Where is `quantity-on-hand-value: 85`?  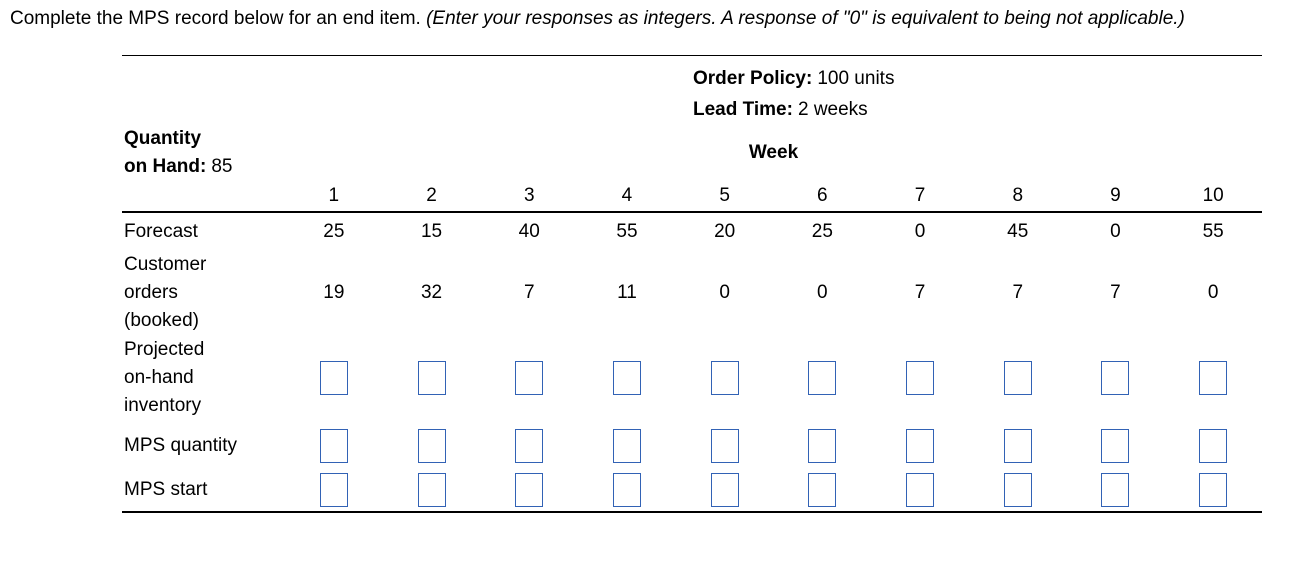
quantity-on-hand-value: 85 is located at coordinates (222, 166).